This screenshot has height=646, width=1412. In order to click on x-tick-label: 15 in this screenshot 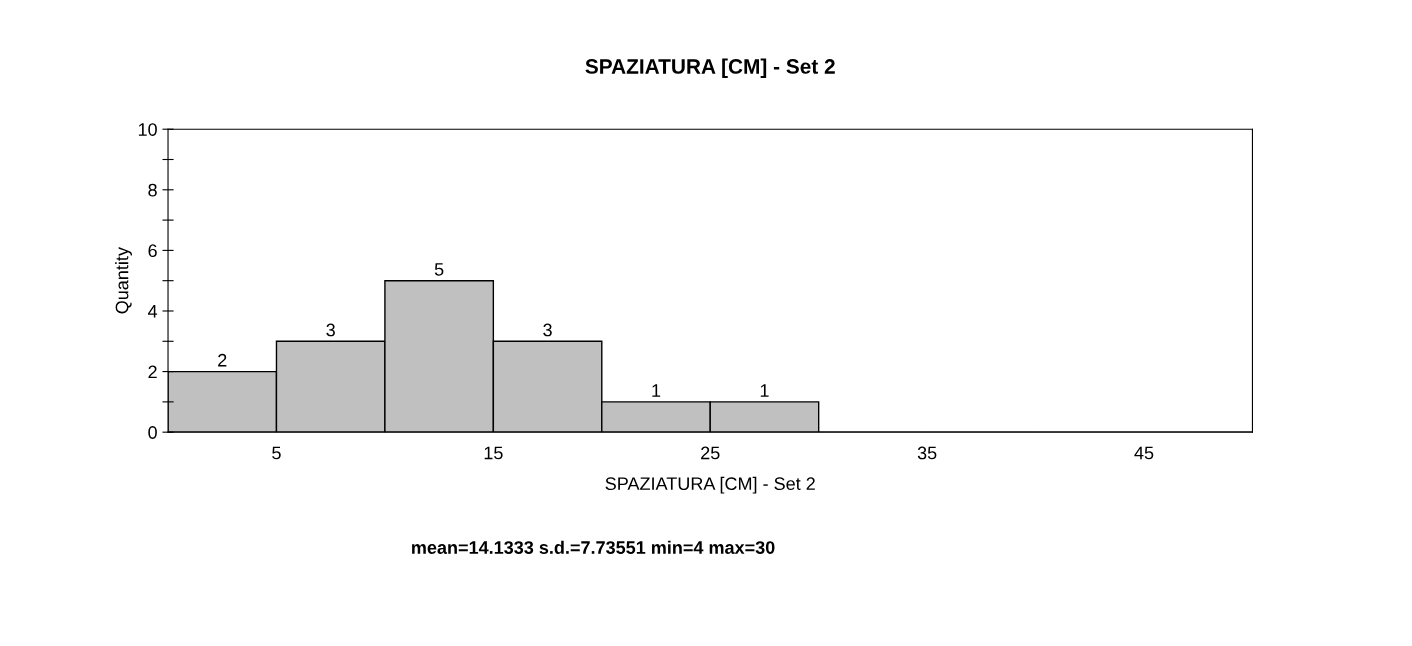, I will do `click(493, 453)`.